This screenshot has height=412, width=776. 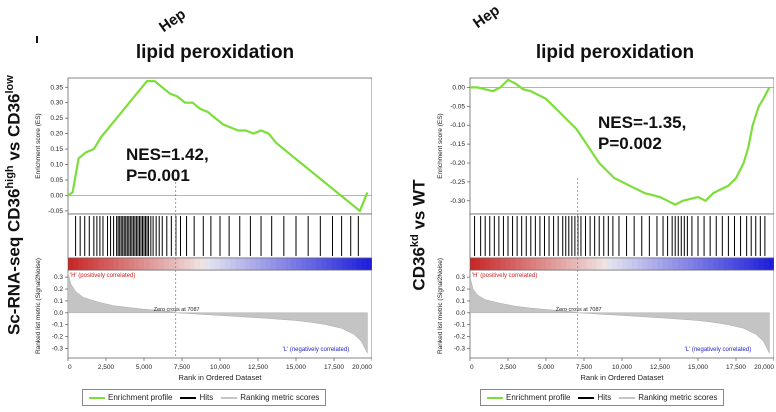 I want to click on xtick-label: 10,000, so click(x=622, y=367).